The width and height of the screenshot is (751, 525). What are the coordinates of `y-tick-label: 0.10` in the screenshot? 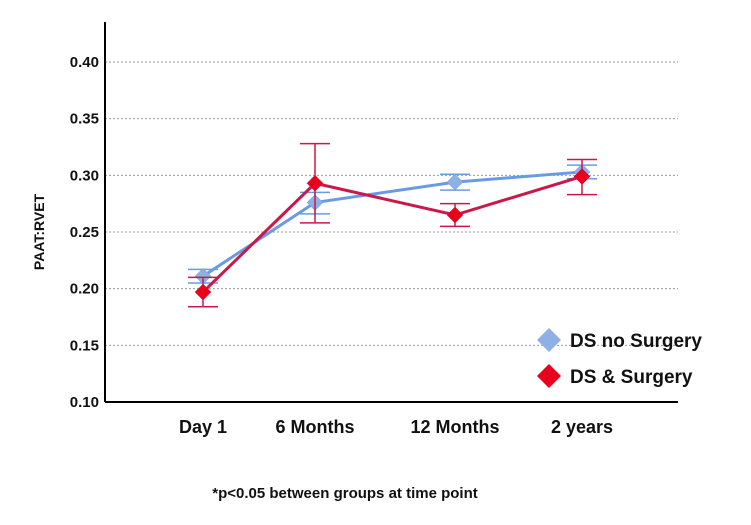 It's located at (84, 402).